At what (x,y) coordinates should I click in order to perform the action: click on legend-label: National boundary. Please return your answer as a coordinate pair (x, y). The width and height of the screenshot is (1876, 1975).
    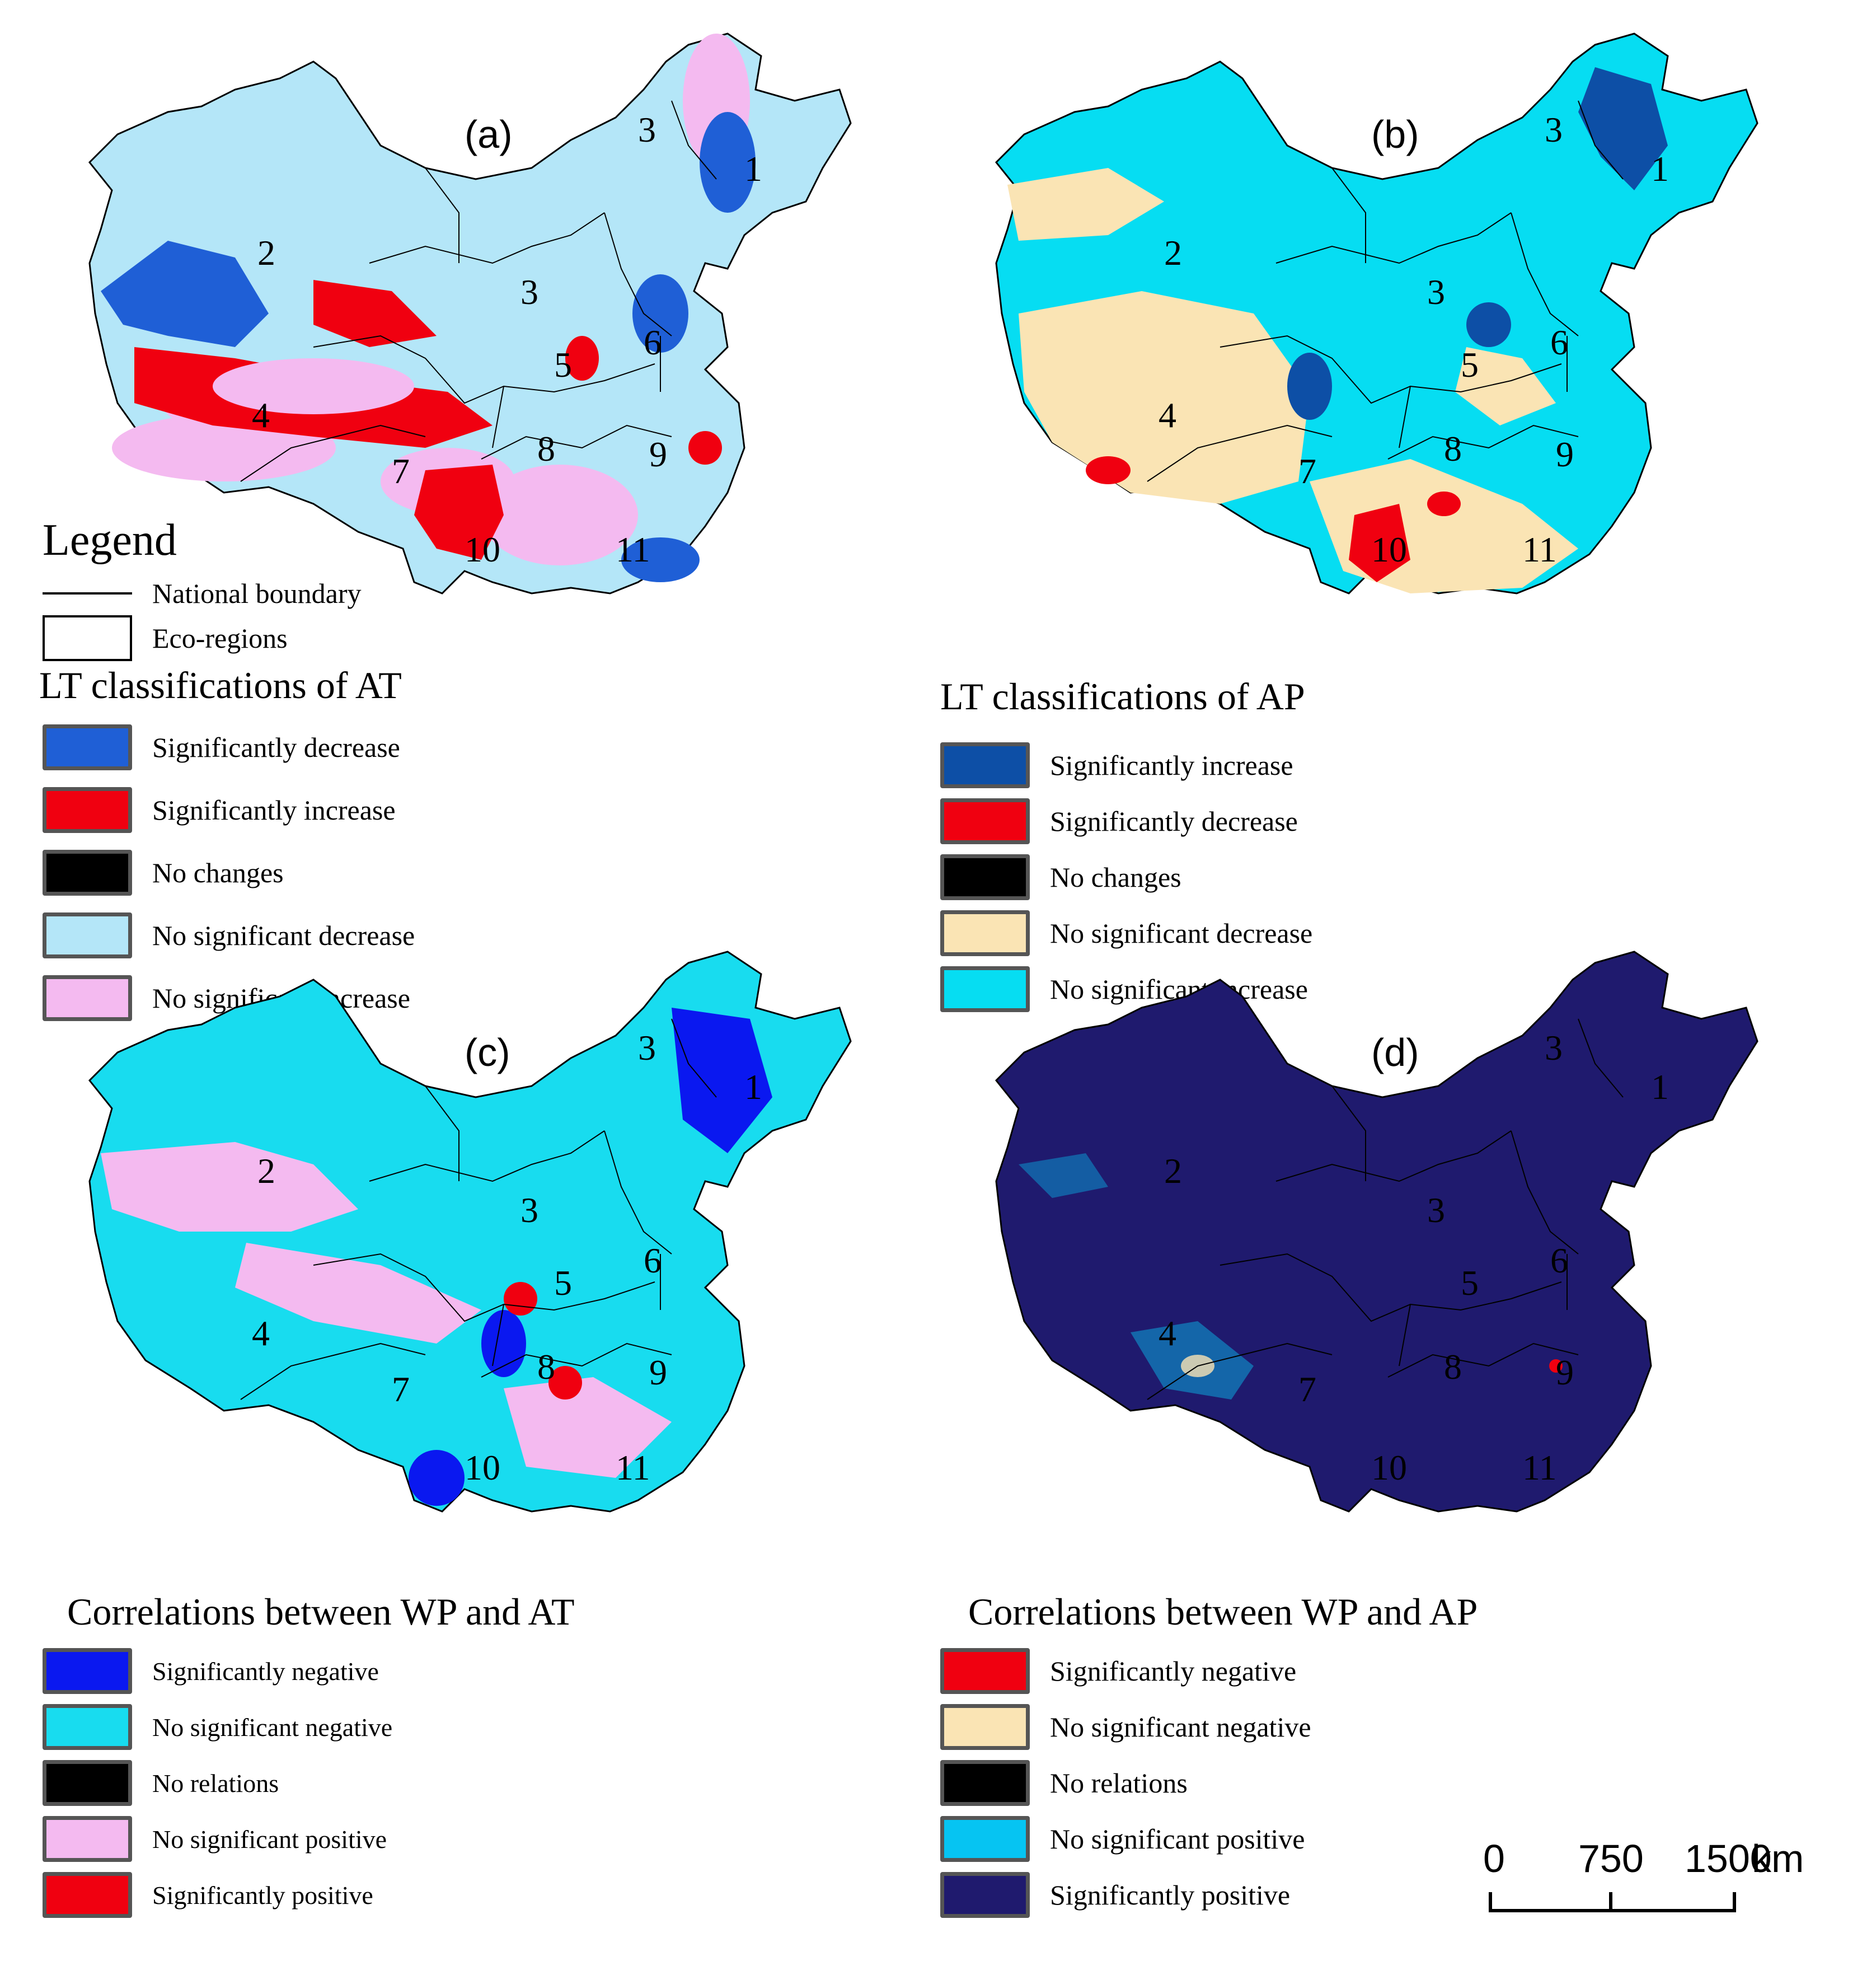
    Looking at the image, I should click on (257, 593).